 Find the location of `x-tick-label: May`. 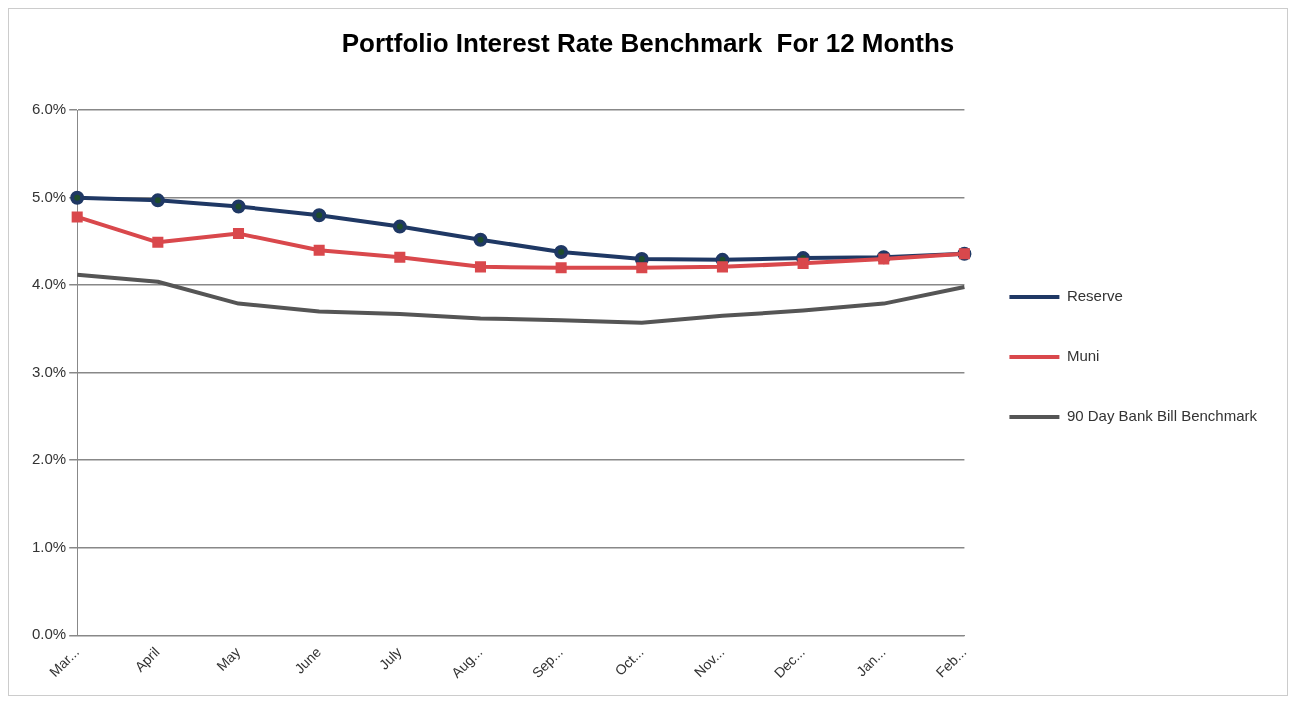

x-tick-label: May is located at coordinates (228, 658).